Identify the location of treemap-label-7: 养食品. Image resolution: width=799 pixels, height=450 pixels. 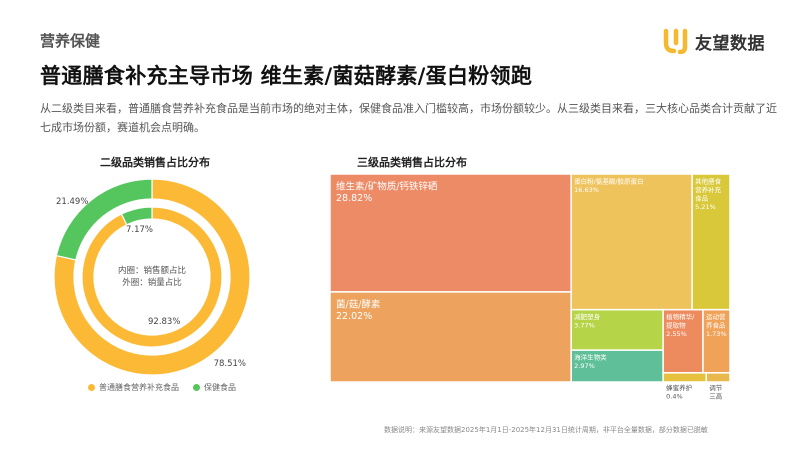
(716, 325).